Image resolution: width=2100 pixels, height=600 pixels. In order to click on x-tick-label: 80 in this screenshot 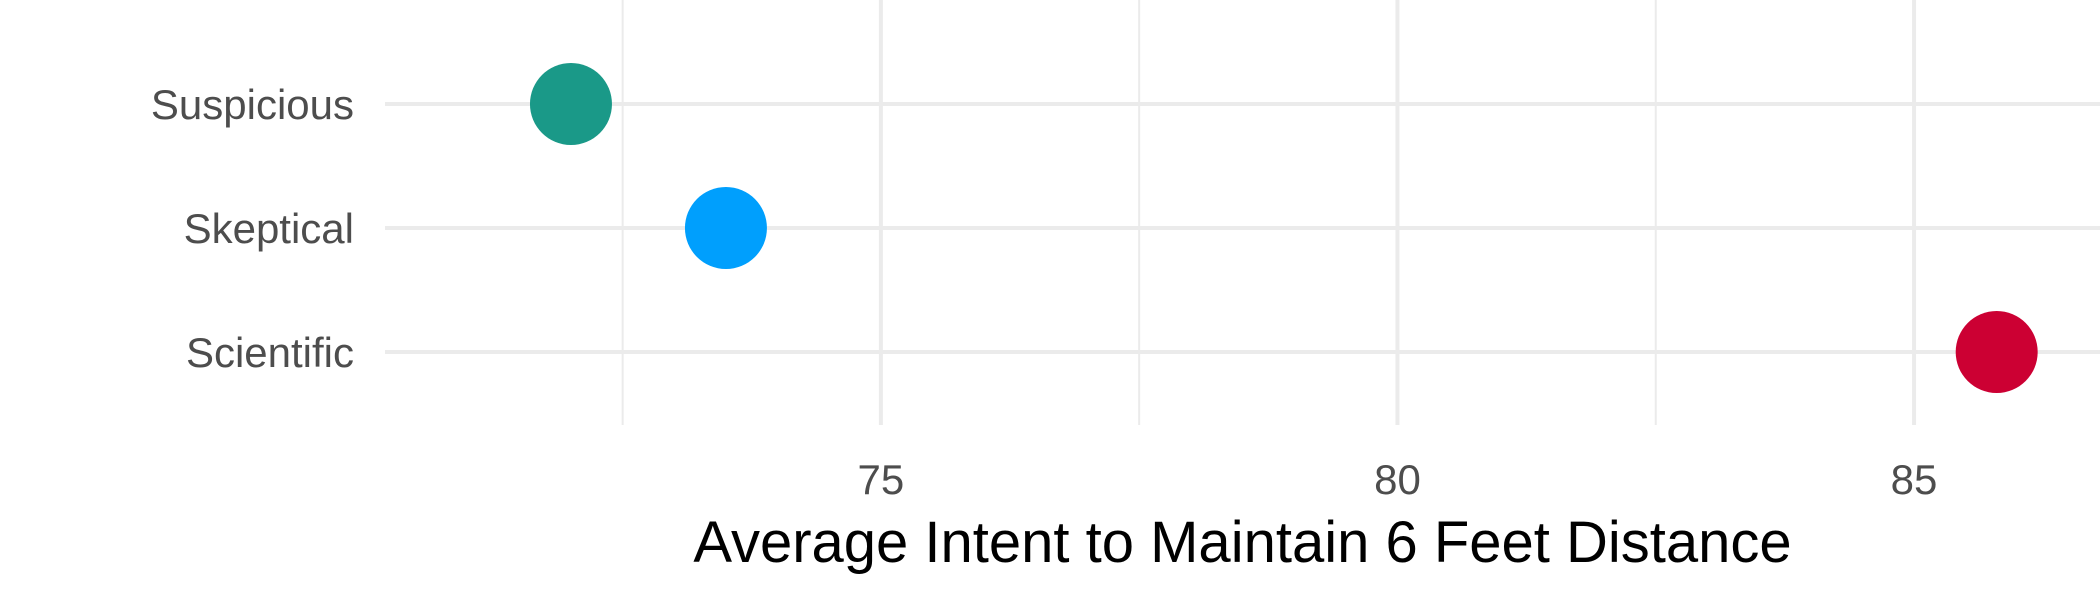, I will do `click(1397, 479)`.